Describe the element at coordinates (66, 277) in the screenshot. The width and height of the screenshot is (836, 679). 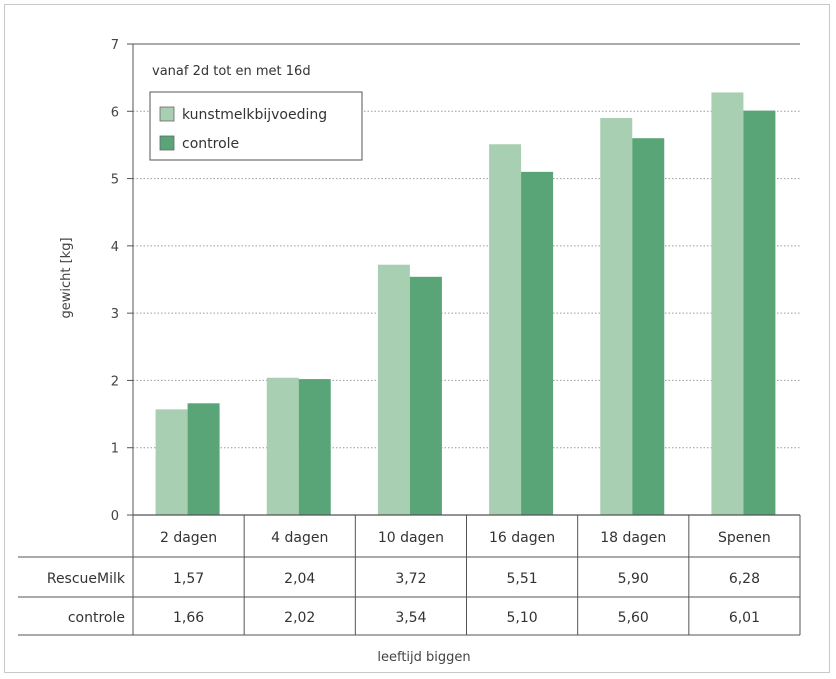
I see `y-axis-title: gewicht [kg]` at that location.